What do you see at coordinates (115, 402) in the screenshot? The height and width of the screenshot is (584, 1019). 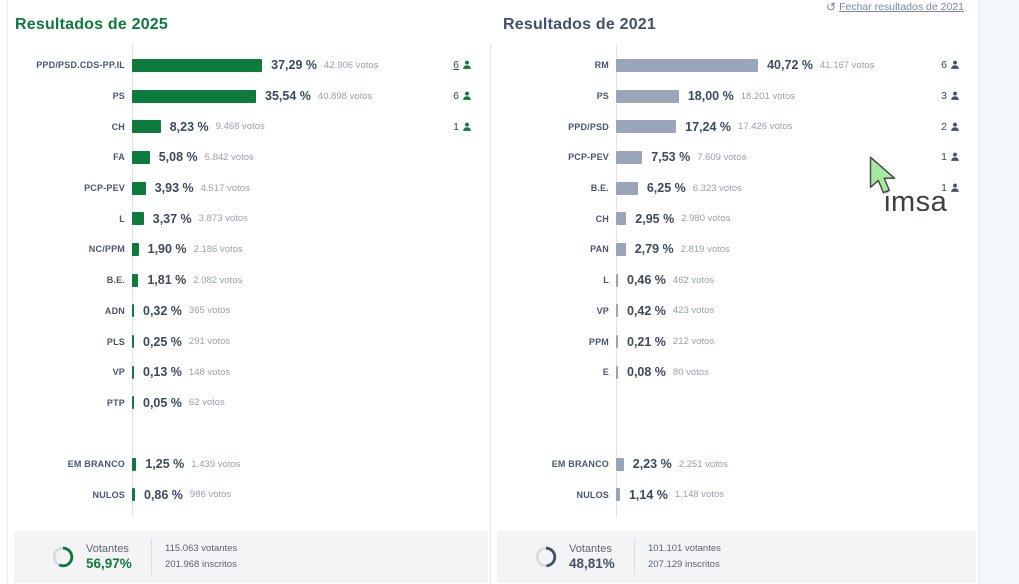 I see `party-label: PTP` at bounding box center [115, 402].